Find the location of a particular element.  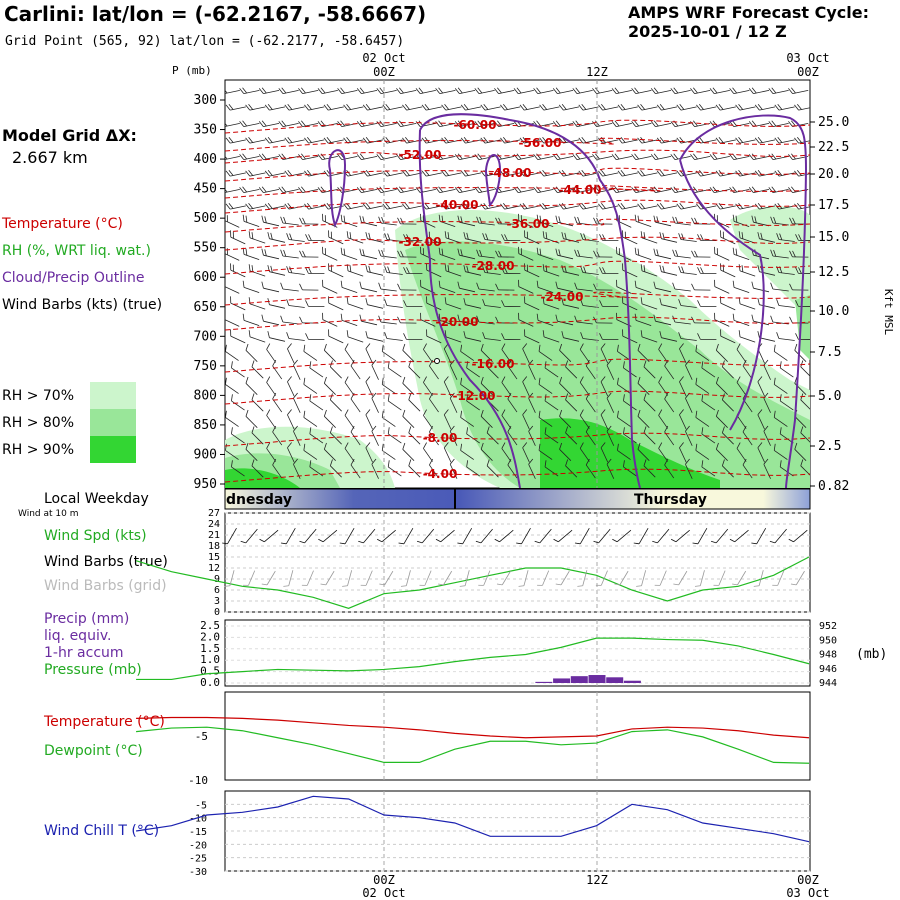

wind-speed-tick-label: 12 is located at coordinates (214, 568).